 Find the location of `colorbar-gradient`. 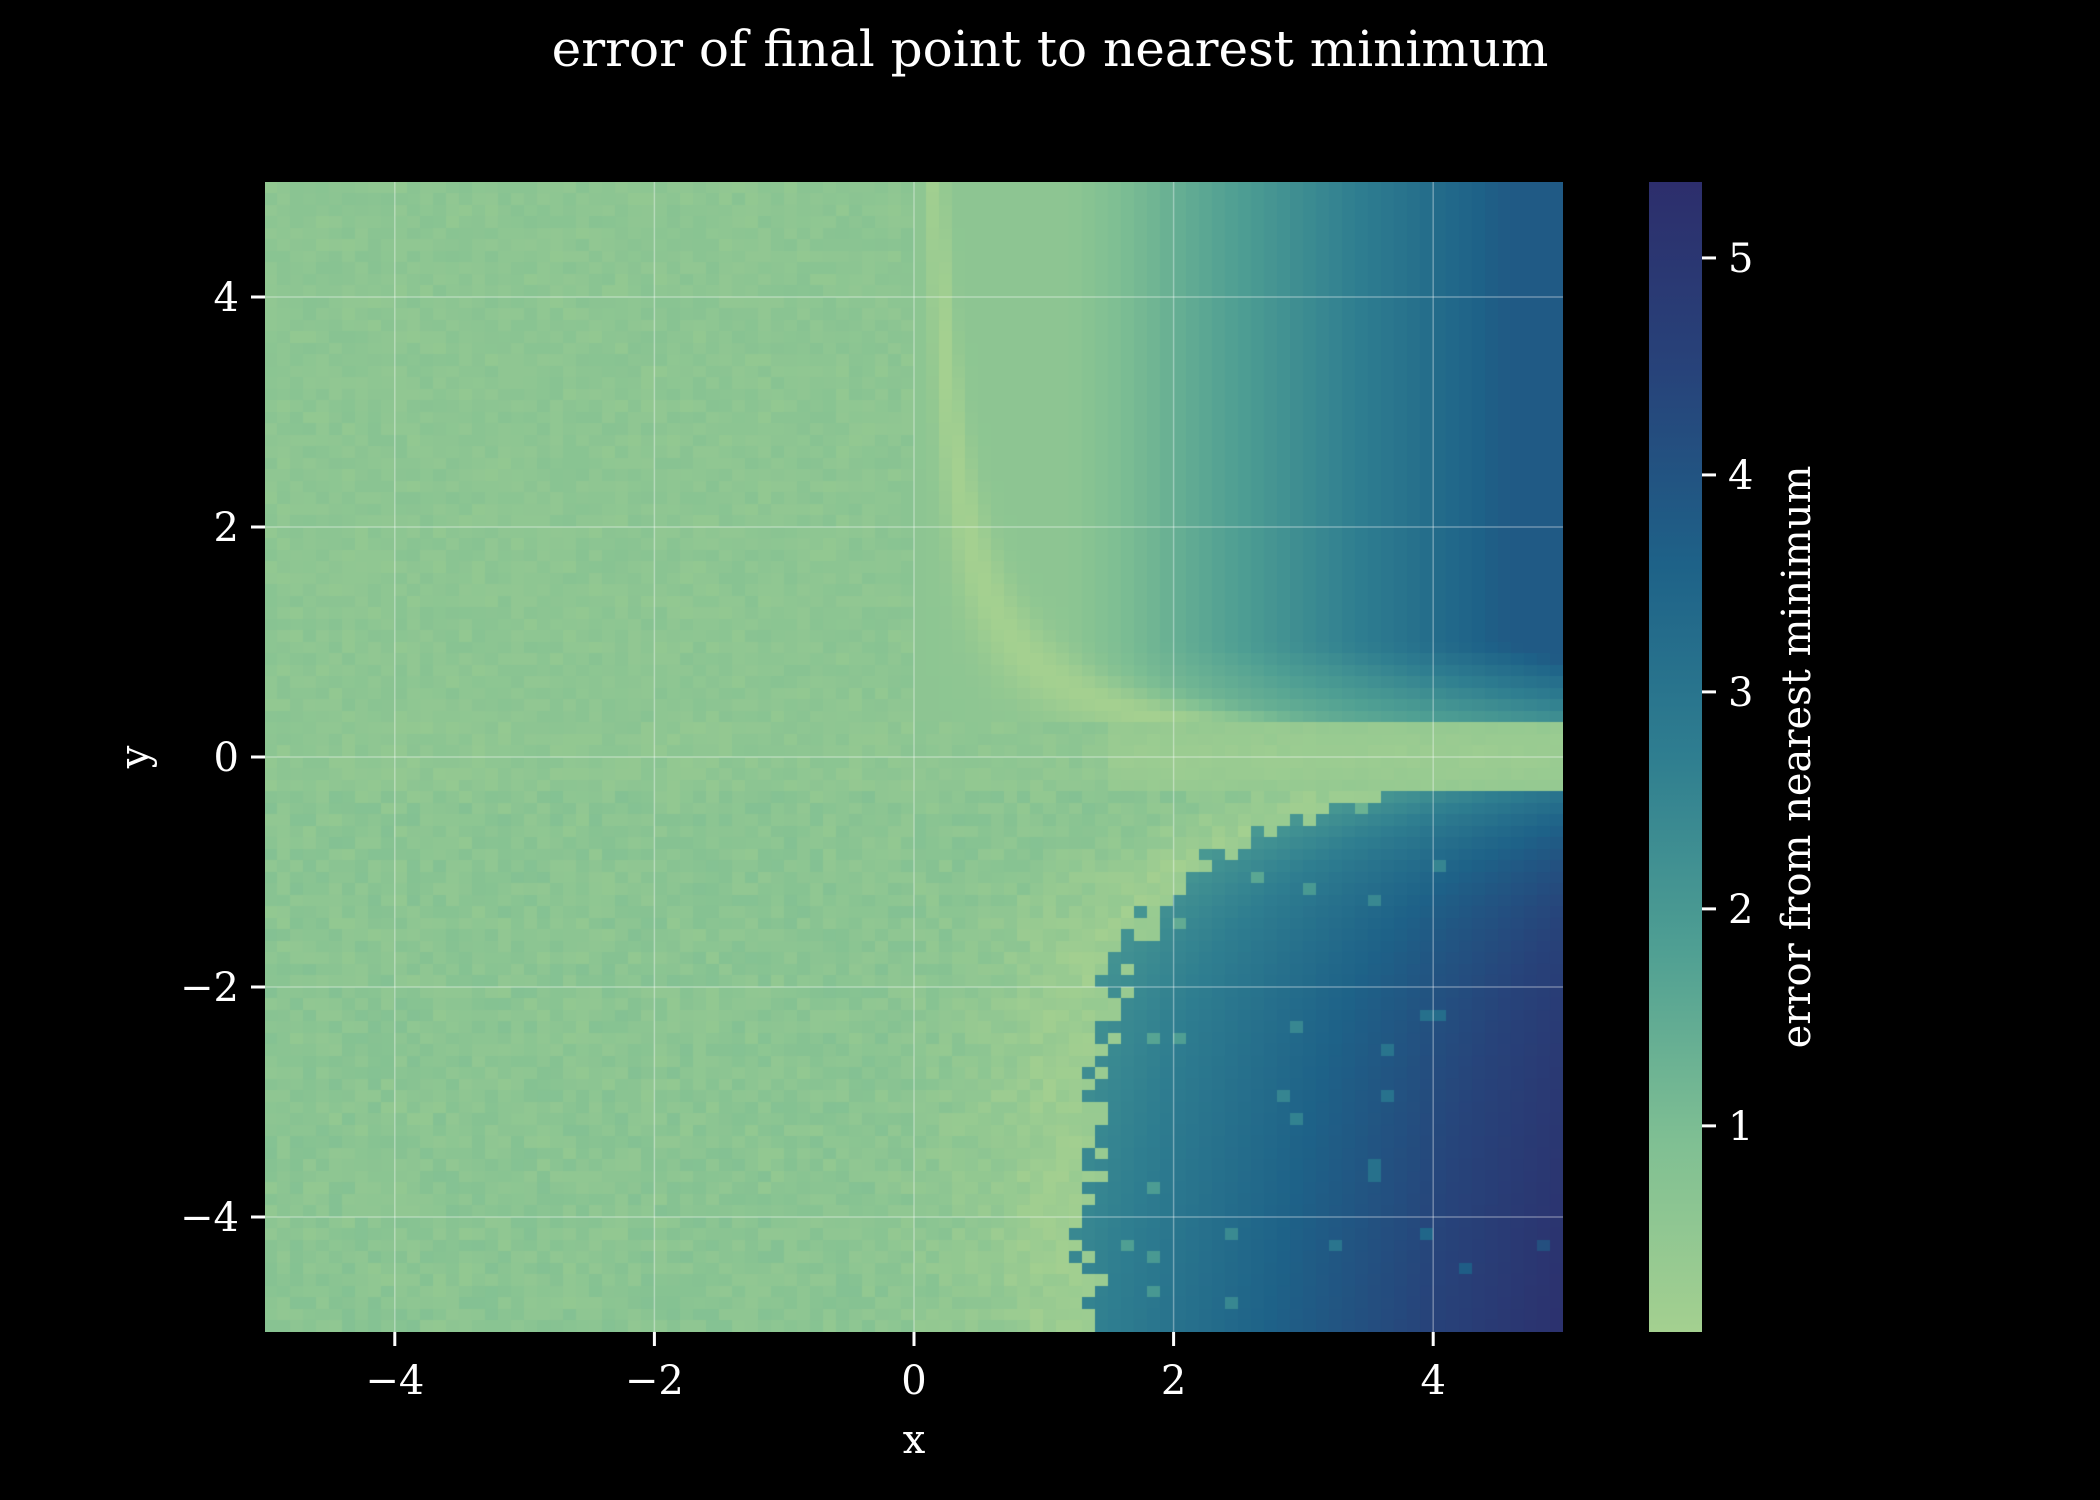

colorbar-gradient is located at coordinates (1675, 757).